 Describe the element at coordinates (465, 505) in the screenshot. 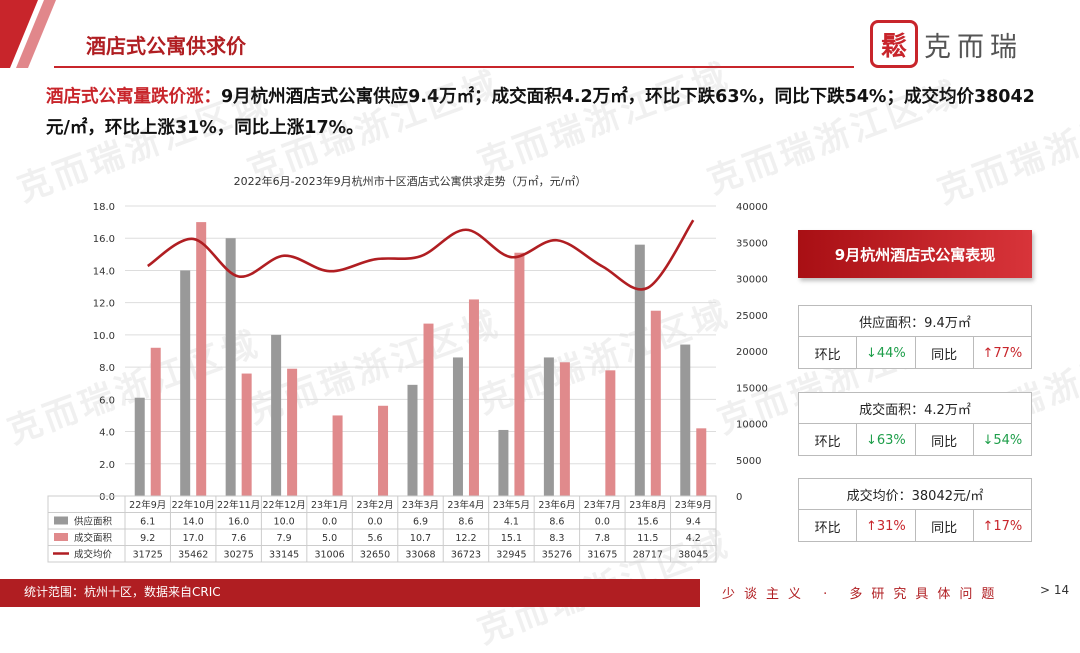

I see `x-tick-label: 23年4月` at that location.